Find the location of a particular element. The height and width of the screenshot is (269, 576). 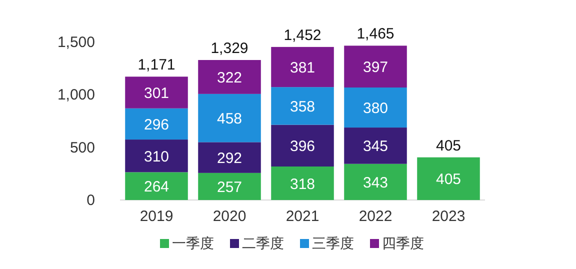

x-tick-label: 2023 is located at coordinates (449, 216).